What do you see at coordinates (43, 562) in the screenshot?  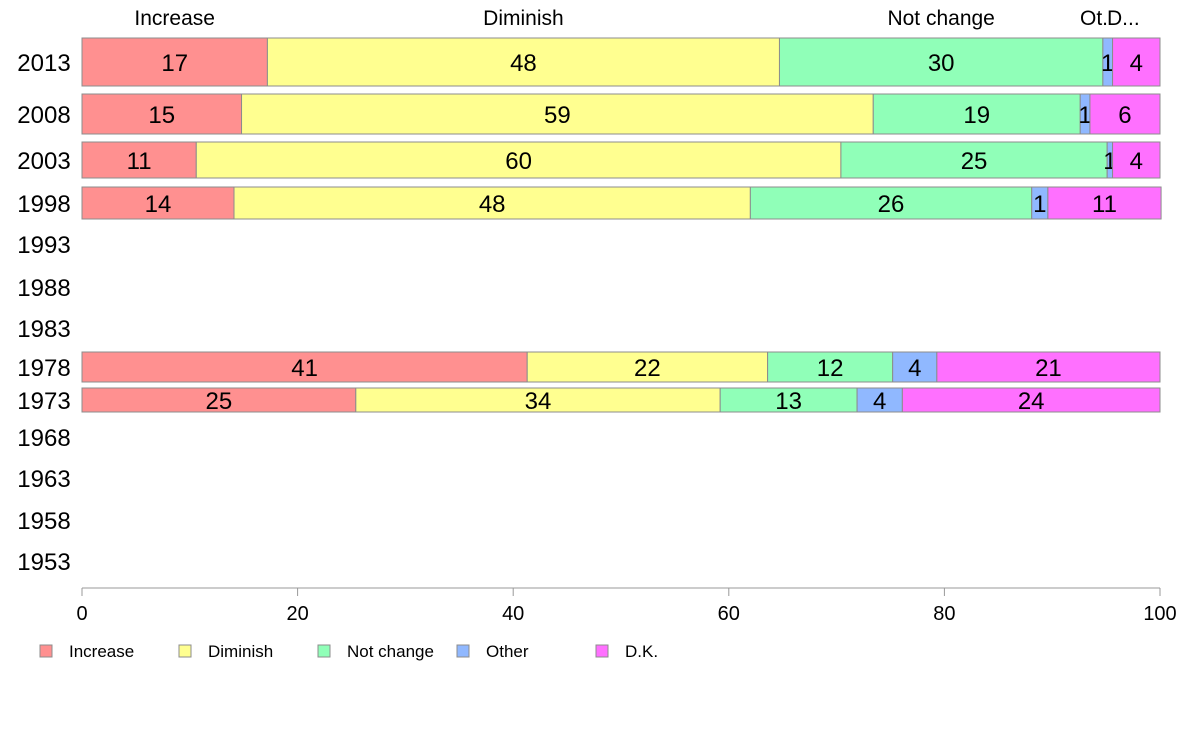 I see `year-label-1953: 1953` at bounding box center [43, 562].